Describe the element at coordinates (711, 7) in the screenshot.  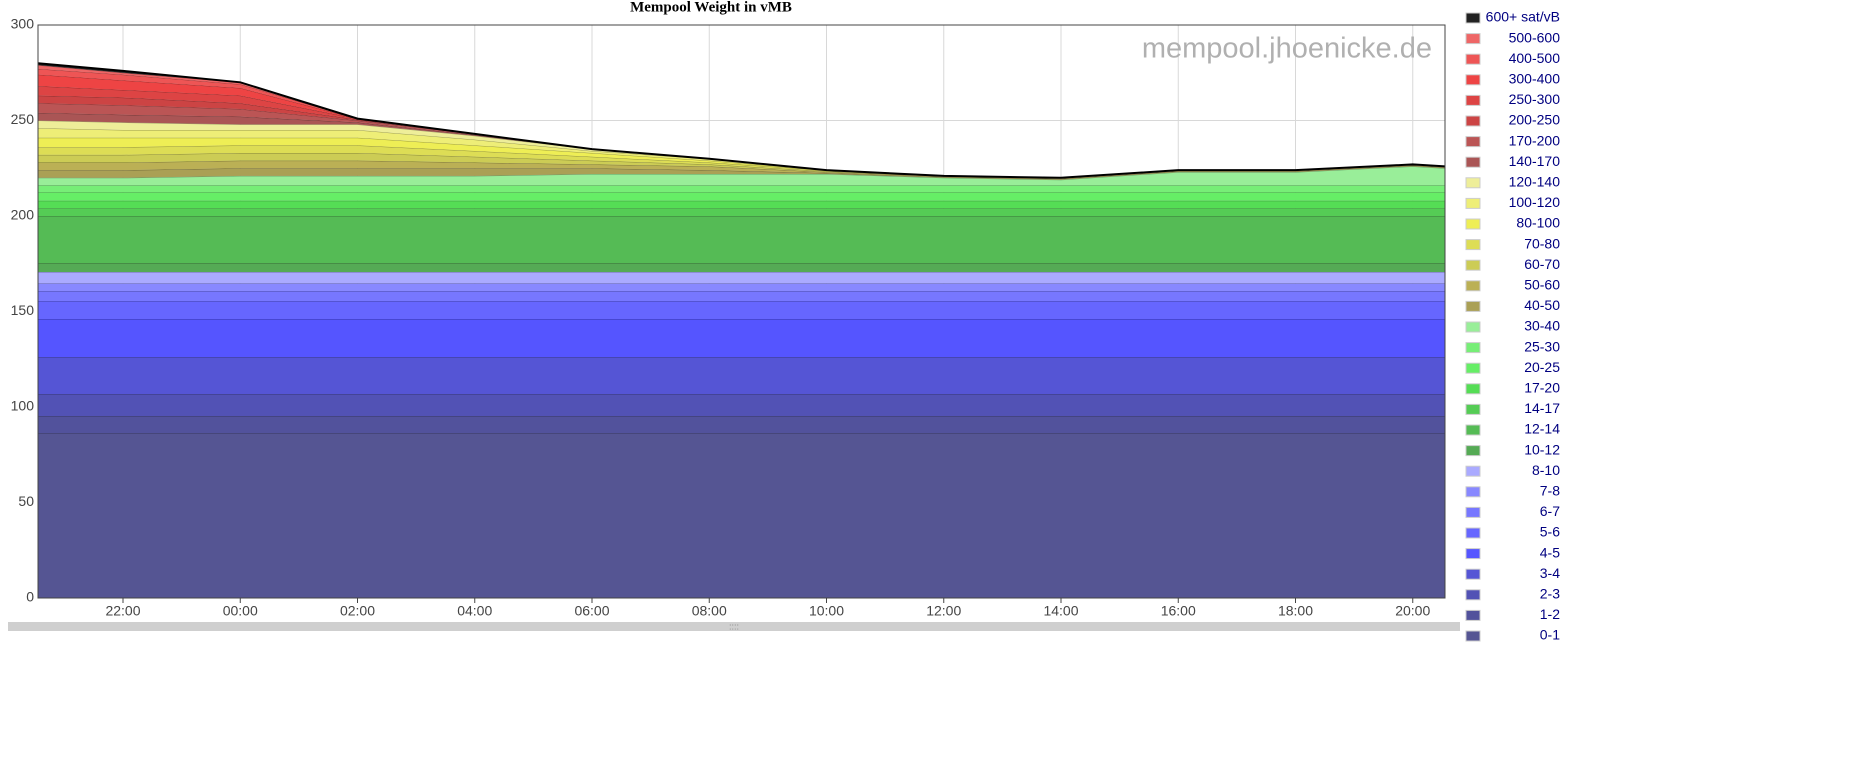
I see `chart-title: Mempool Weight in vMB` at that location.